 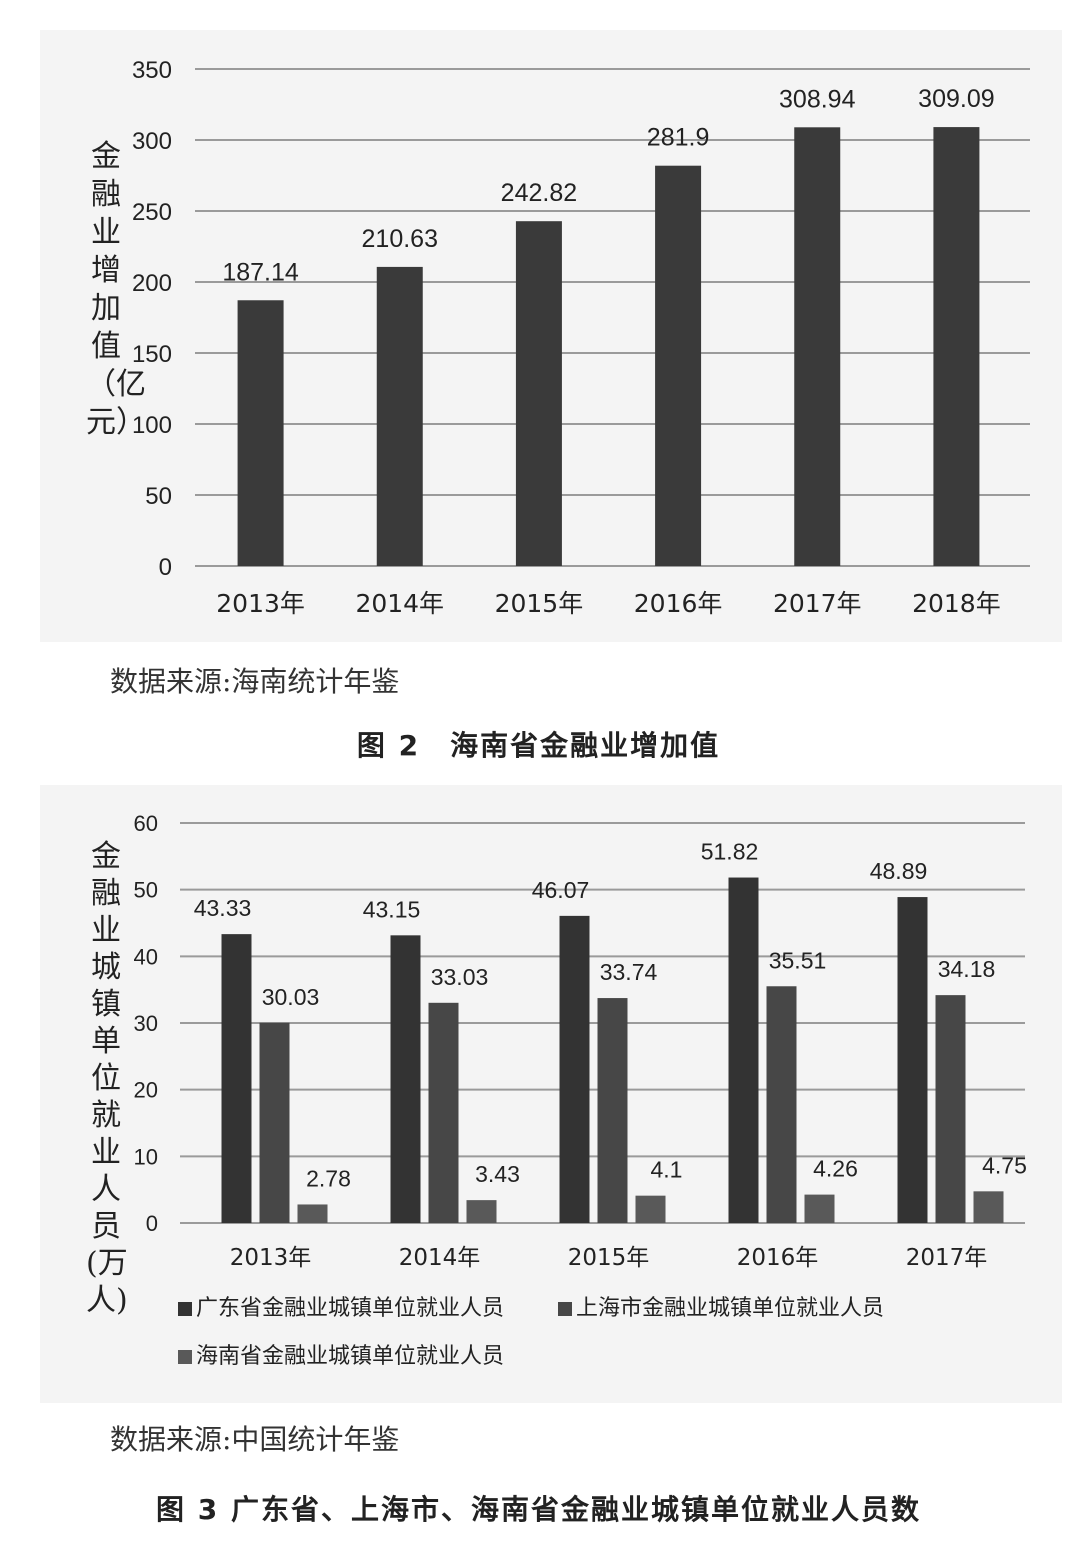 What do you see at coordinates (107, 1078) in the screenshot?
I see `chart2-y-axis-label: 金融业城镇单位就业人员(万人)` at bounding box center [107, 1078].